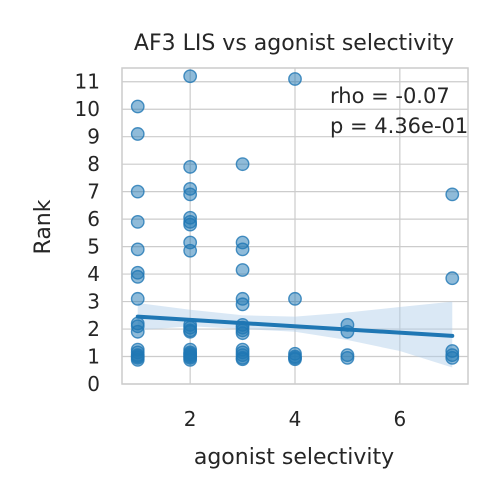 Image resolution: width=500 pixels, height=500 pixels. I want to click on y-tick-label: 0, so click(93, 384).